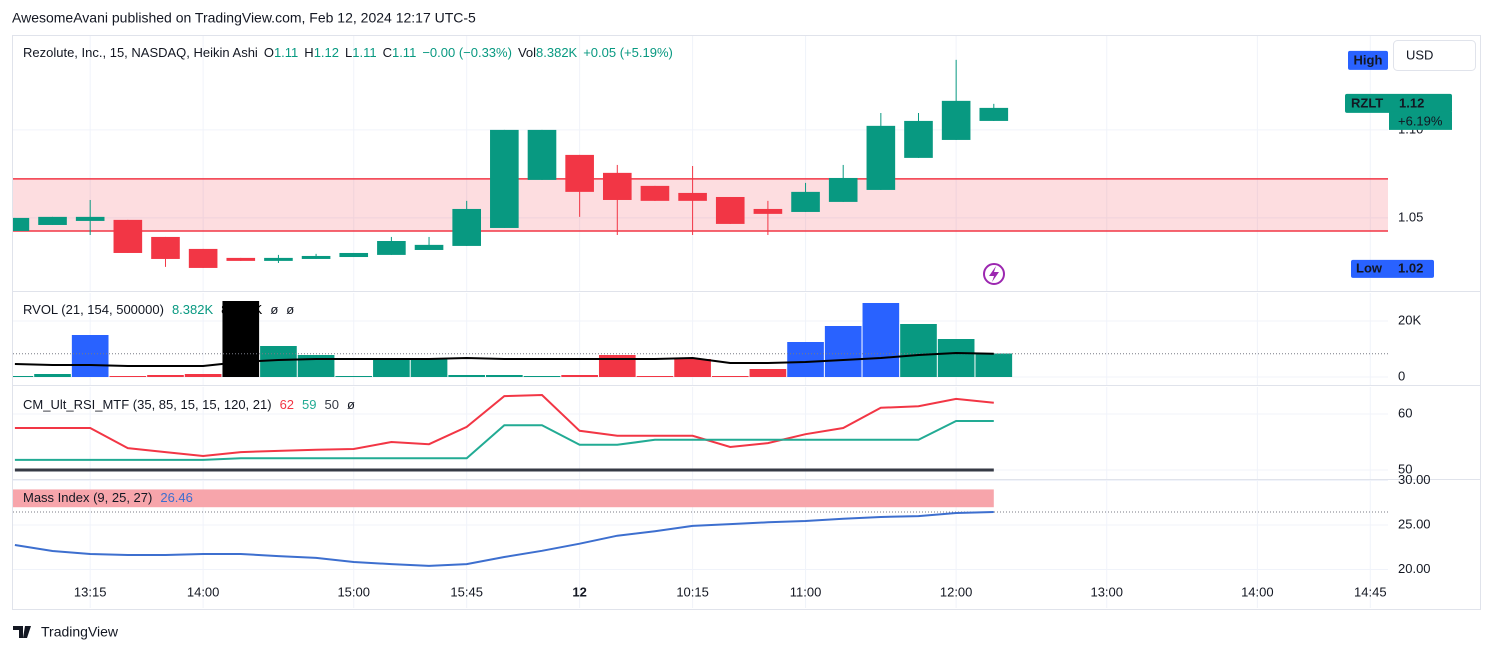  Describe the element at coordinates (1401, 375) in the screenshot. I see `y-tick-label: 0` at that location.